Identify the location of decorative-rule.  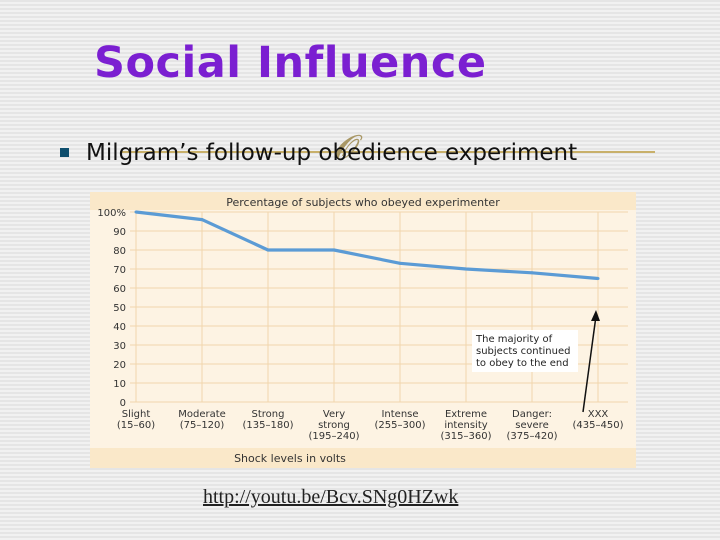
(387, 152).